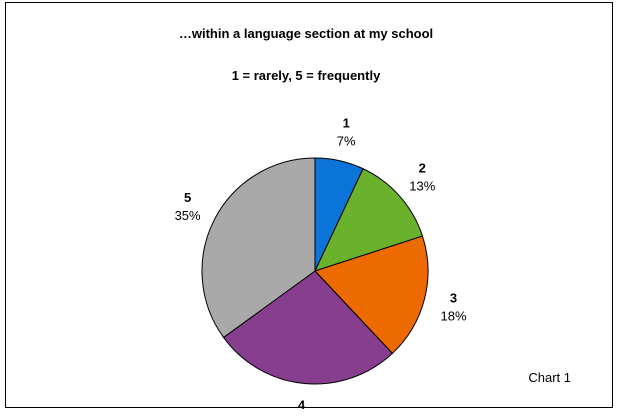  What do you see at coordinates (453, 298) in the screenshot?
I see `slice-category-label: 3` at bounding box center [453, 298].